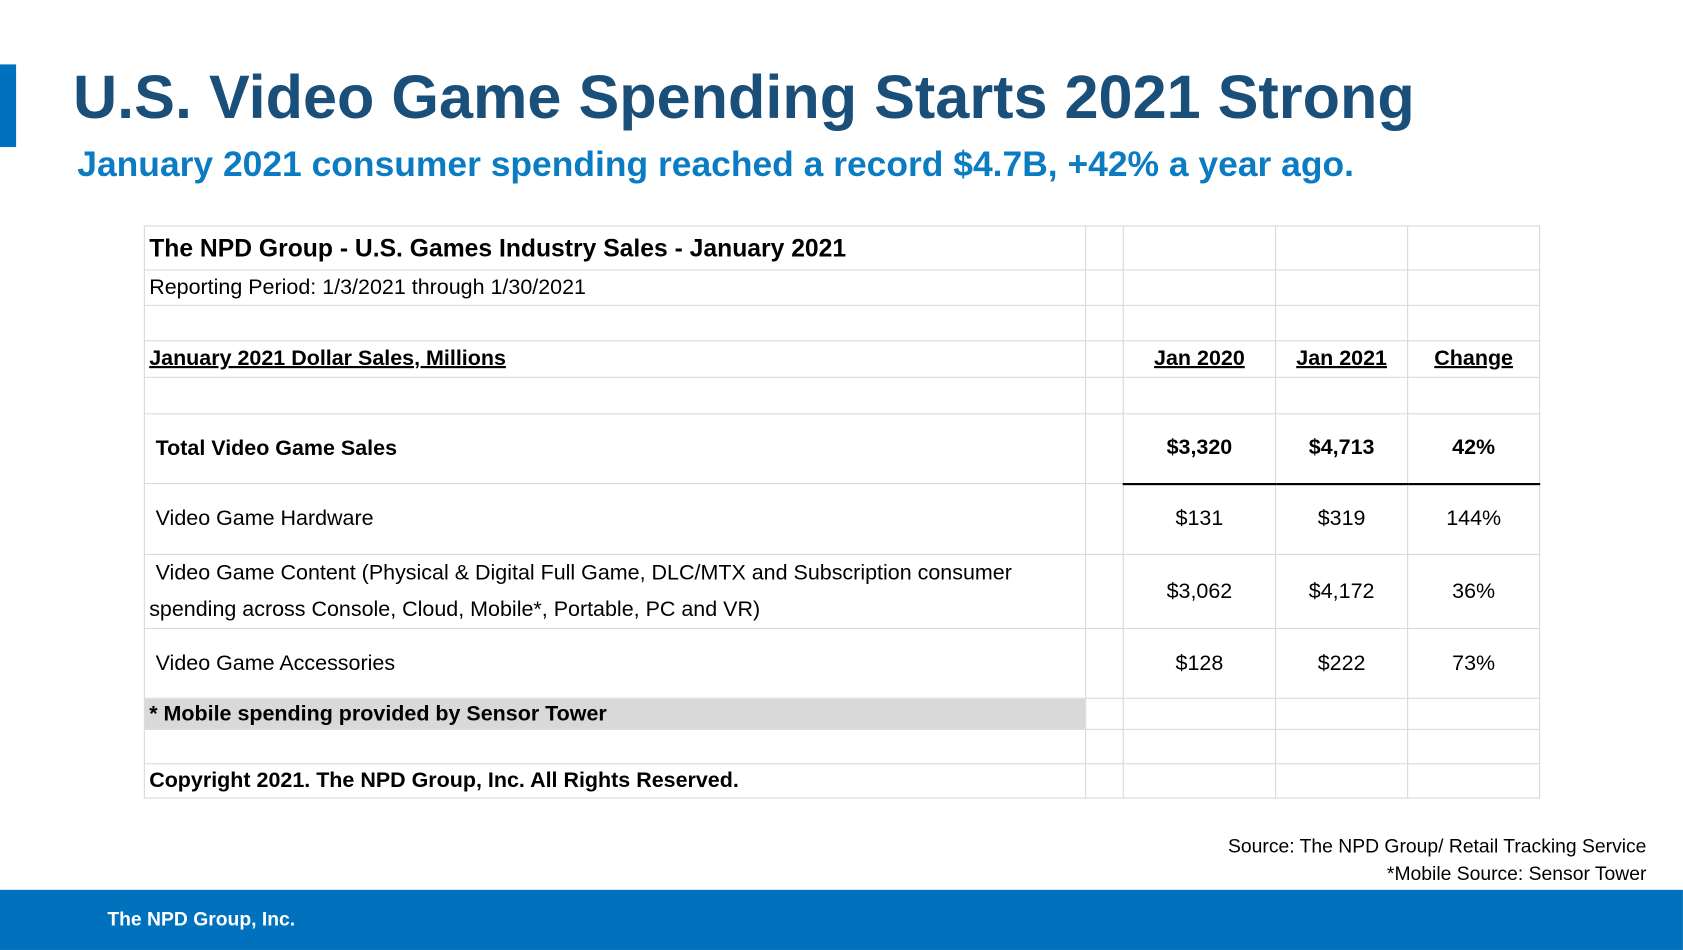  What do you see at coordinates (1199, 449) in the screenshot?
I see `cell: $3,320` at bounding box center [1199, 449].